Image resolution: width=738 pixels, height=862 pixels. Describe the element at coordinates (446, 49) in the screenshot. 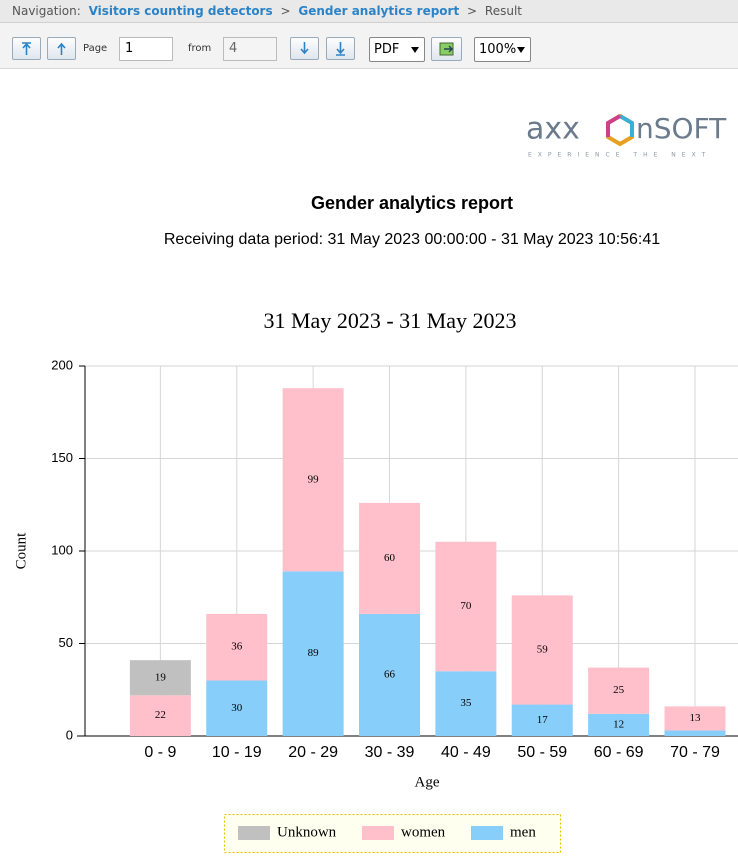

I see `export-button` at that location.